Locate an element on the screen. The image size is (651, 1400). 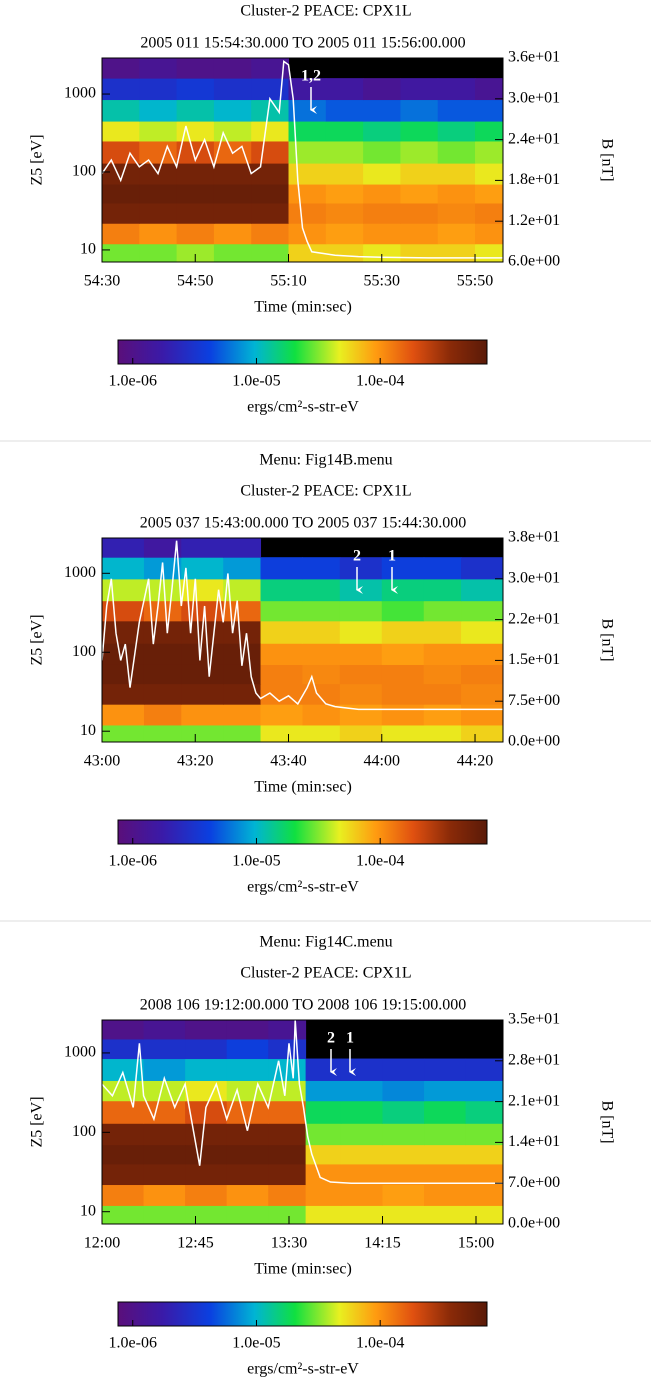
y2-tick-label: 3.0e+01 is located at coordinates (534, 97).